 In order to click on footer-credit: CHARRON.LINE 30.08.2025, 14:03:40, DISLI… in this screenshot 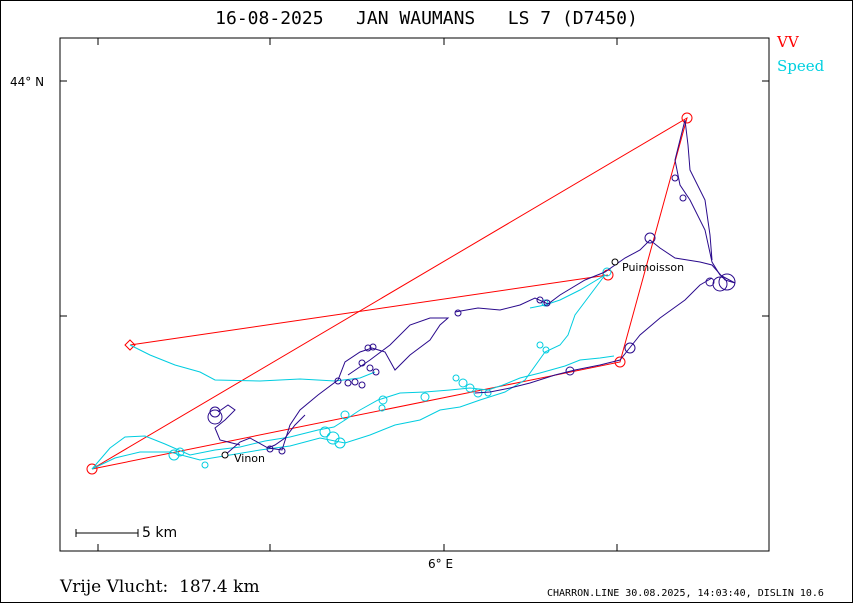, I will do `click(685, 593)`.